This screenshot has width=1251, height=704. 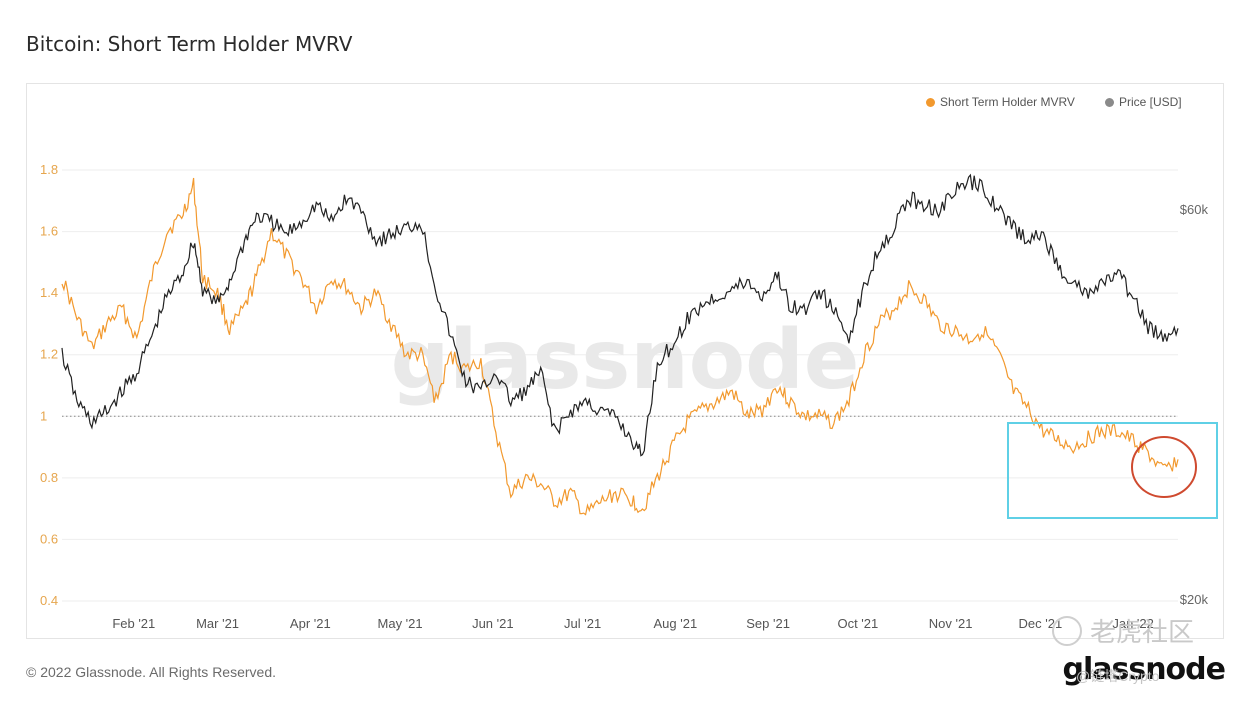 I want to click on watermark-cn: 老虎社区, so click(x=1123, y=630).